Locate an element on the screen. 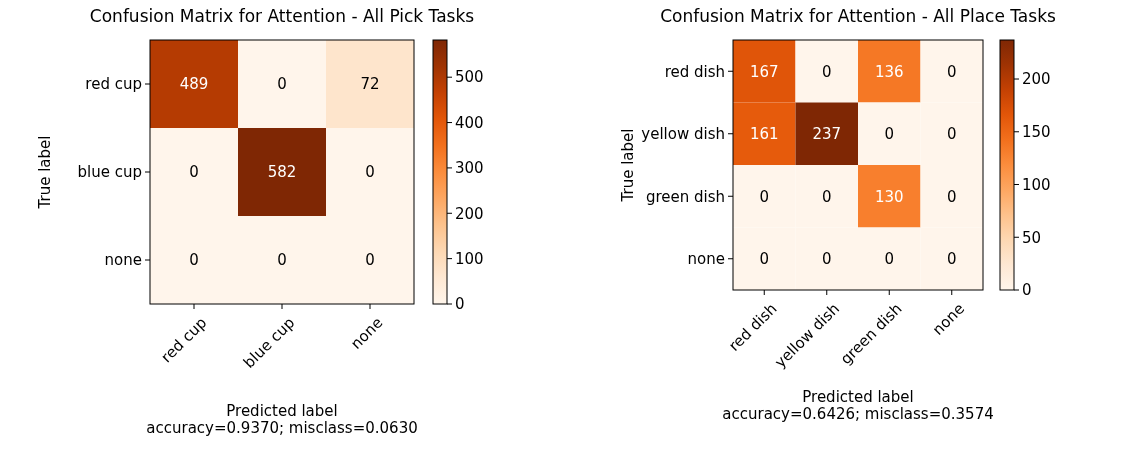 The image size is (1143, 449). y-tick-label: blue cup is located at coordinates (109, 172).